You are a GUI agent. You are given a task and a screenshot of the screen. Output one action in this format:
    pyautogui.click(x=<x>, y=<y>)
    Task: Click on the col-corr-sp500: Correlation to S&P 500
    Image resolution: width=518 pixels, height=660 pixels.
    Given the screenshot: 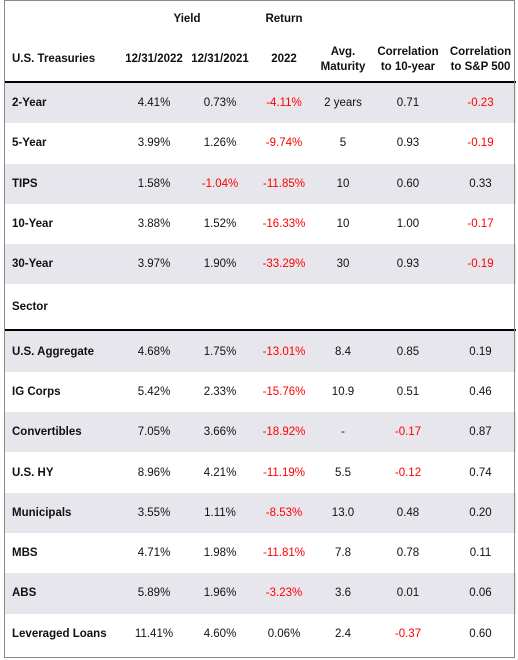 What is the action you would take?
    pyautogui.click(x=480, y=59)
    